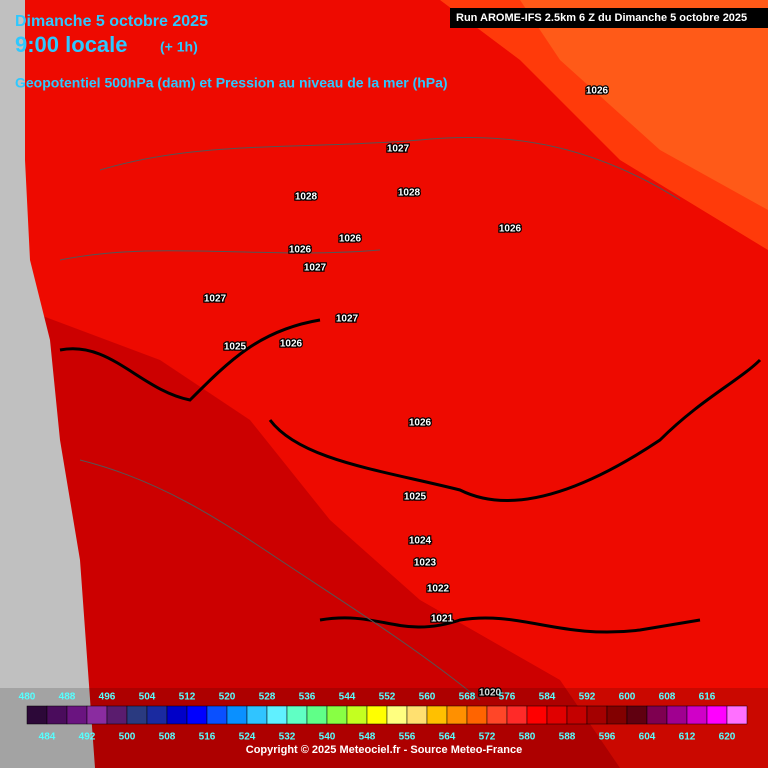 This screenshot has height=768, width=768. What do you see at coordinates (467, 697) in the screenshot?
I see `legend-label: 568` at bounding box center [467, 697].